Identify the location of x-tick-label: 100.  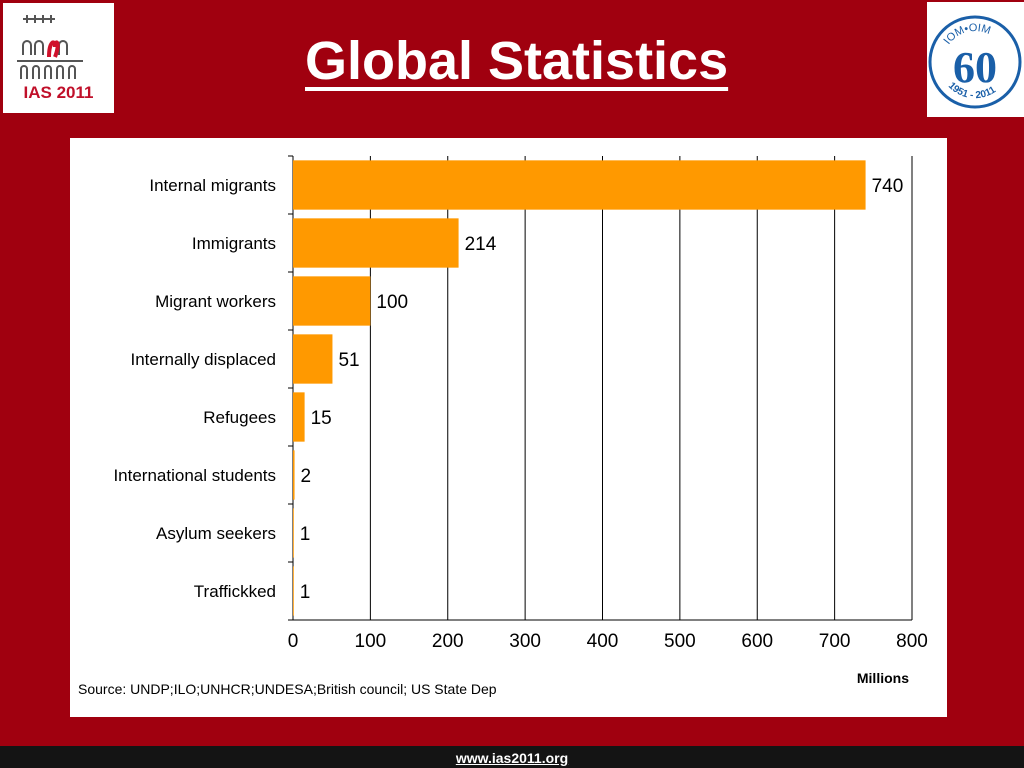
(371, 641).